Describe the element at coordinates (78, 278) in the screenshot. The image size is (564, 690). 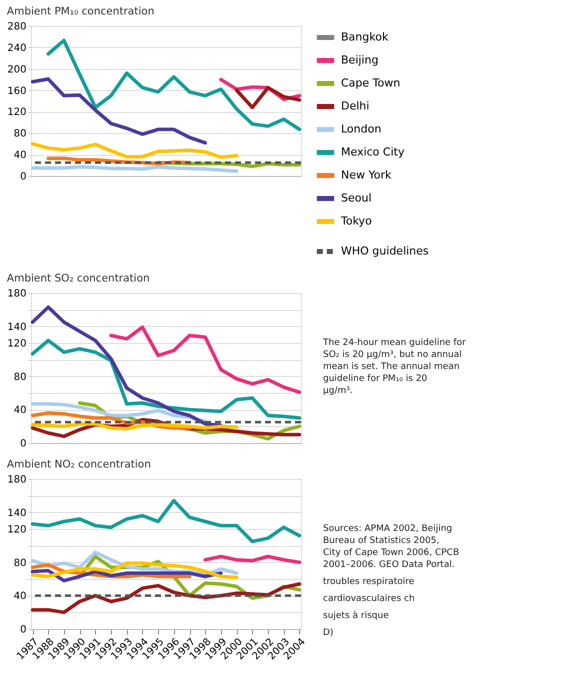
I see `chart-title: Ambient SO₂ concentration` at that location.